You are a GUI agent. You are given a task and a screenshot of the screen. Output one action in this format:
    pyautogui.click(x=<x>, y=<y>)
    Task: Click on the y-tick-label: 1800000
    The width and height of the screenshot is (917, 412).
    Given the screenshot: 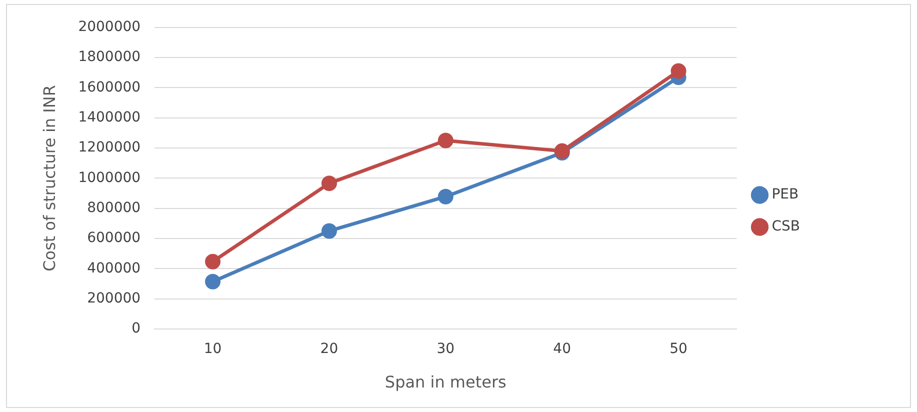 What is the action you would take?
    pyautogui.click(x=109, y=57)
    